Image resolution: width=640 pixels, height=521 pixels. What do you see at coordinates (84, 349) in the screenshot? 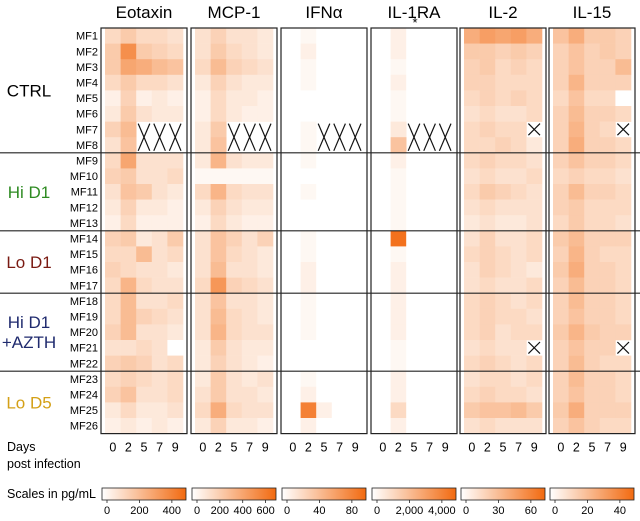
I see `row-label: MF21` at bounding box center [84, 349].